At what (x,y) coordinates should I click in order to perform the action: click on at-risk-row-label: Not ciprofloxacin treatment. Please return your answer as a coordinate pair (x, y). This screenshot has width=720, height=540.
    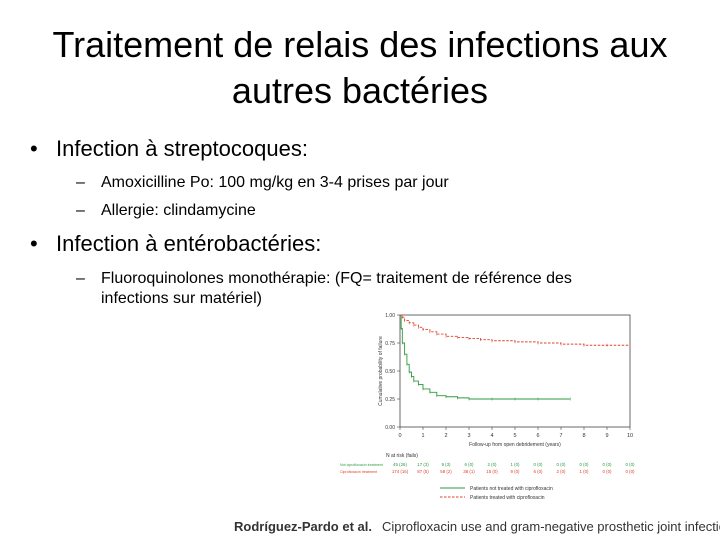
    Looking at the image, I should click on (361, 465).